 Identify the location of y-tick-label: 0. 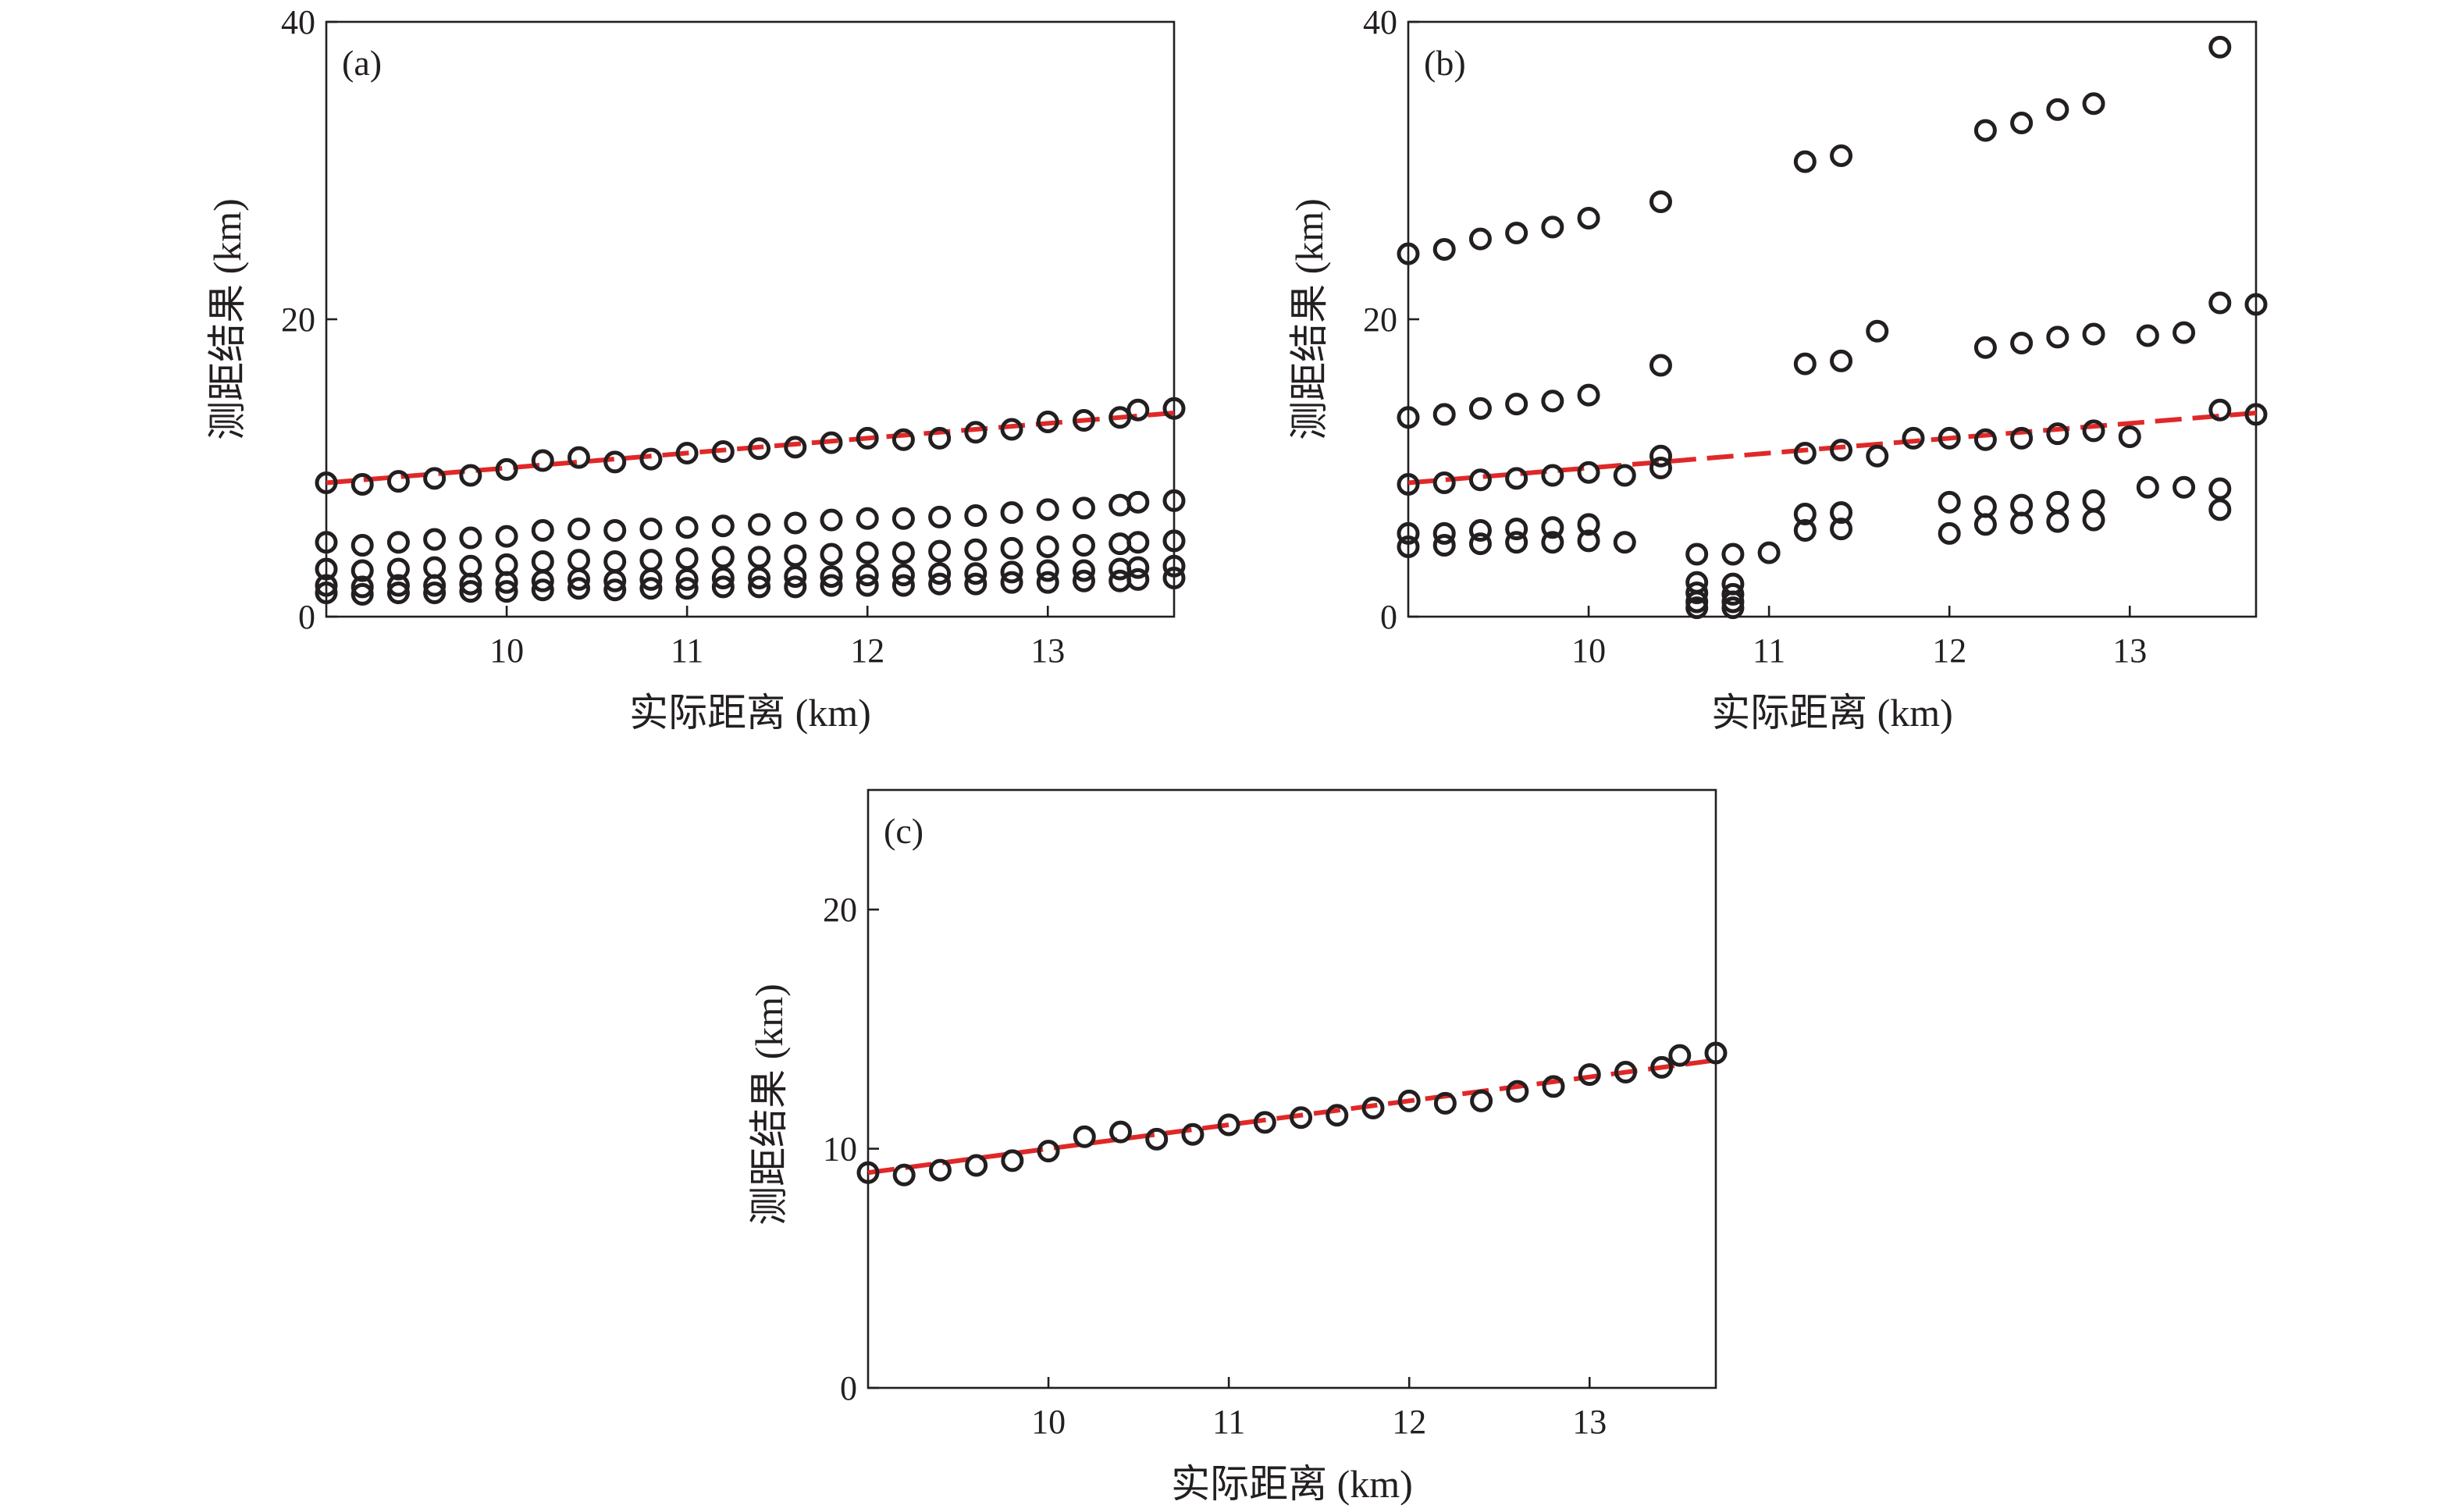
(307, 617).